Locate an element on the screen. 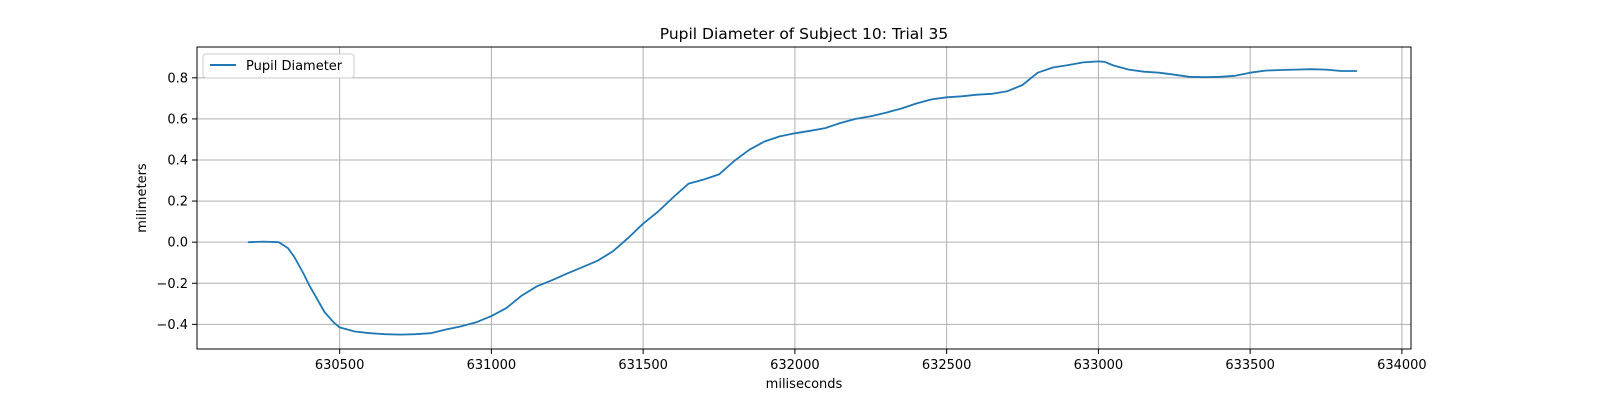 This screenshot has width=1600, height=400. y-tick-label: 0.8 is located at coordinates (177, 78).